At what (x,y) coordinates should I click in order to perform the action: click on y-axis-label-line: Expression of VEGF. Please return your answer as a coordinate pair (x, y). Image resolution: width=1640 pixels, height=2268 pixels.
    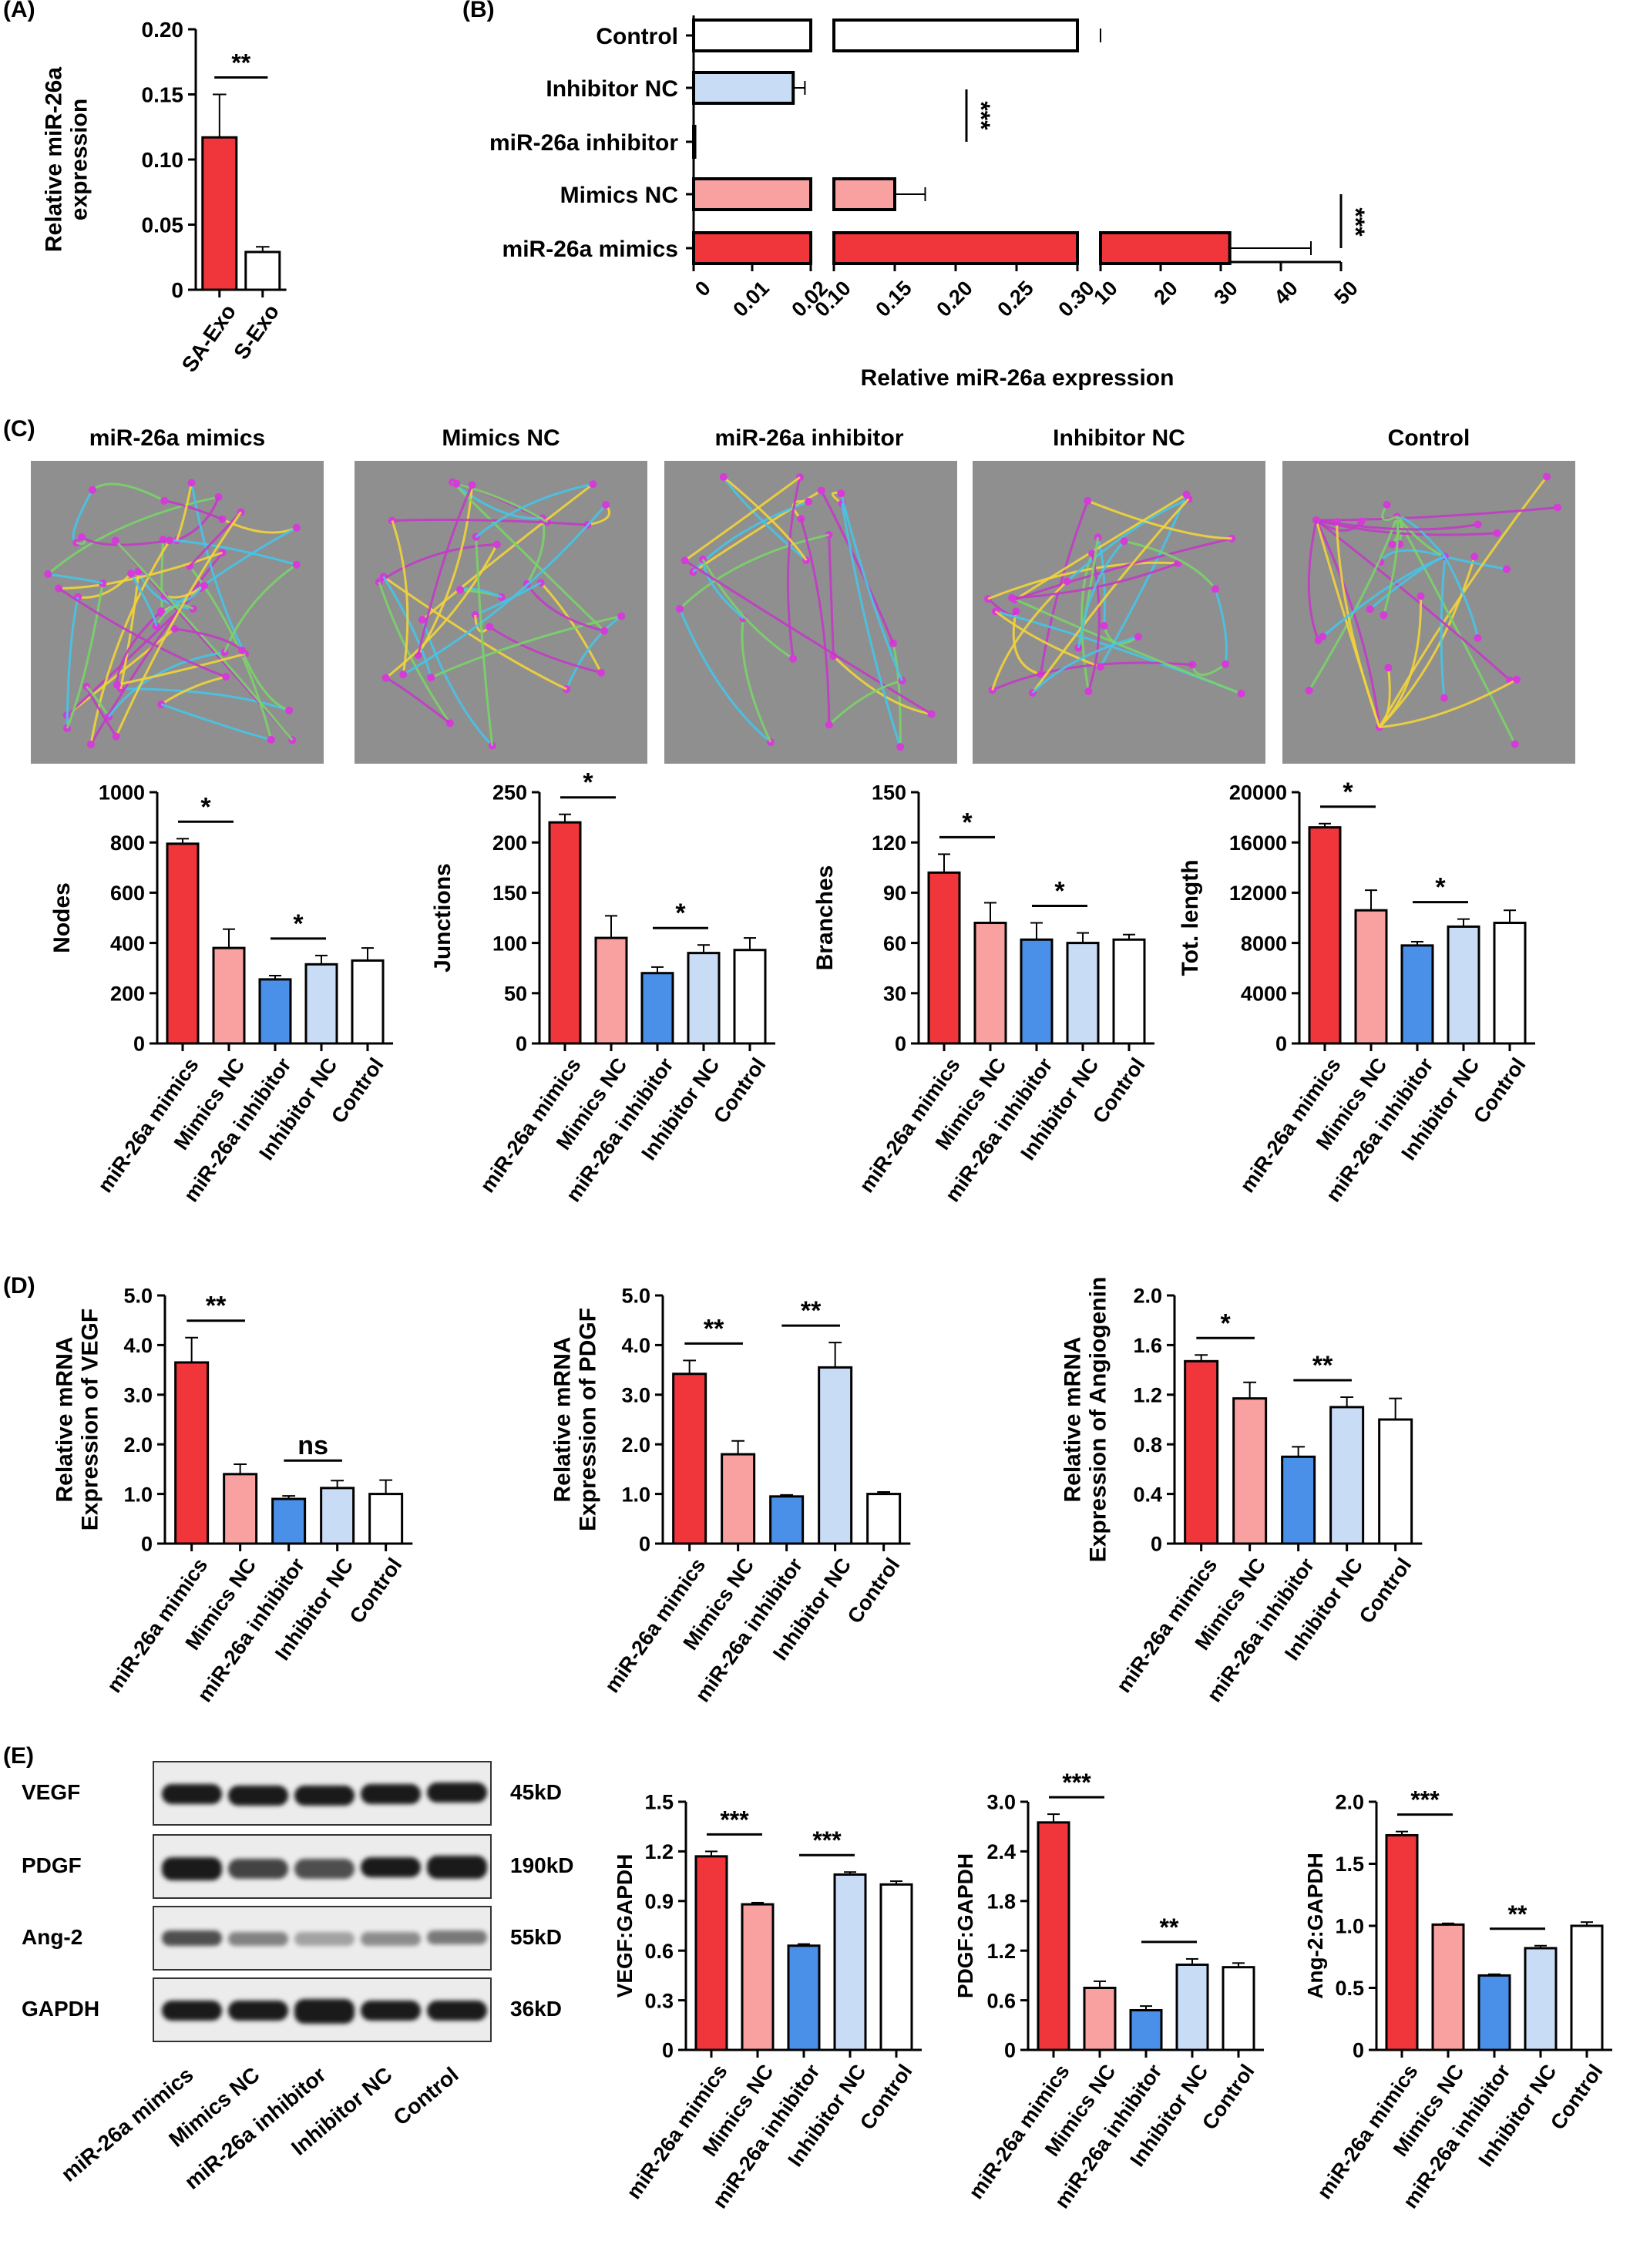
    Looking at the image, I should click on (90, 1419).